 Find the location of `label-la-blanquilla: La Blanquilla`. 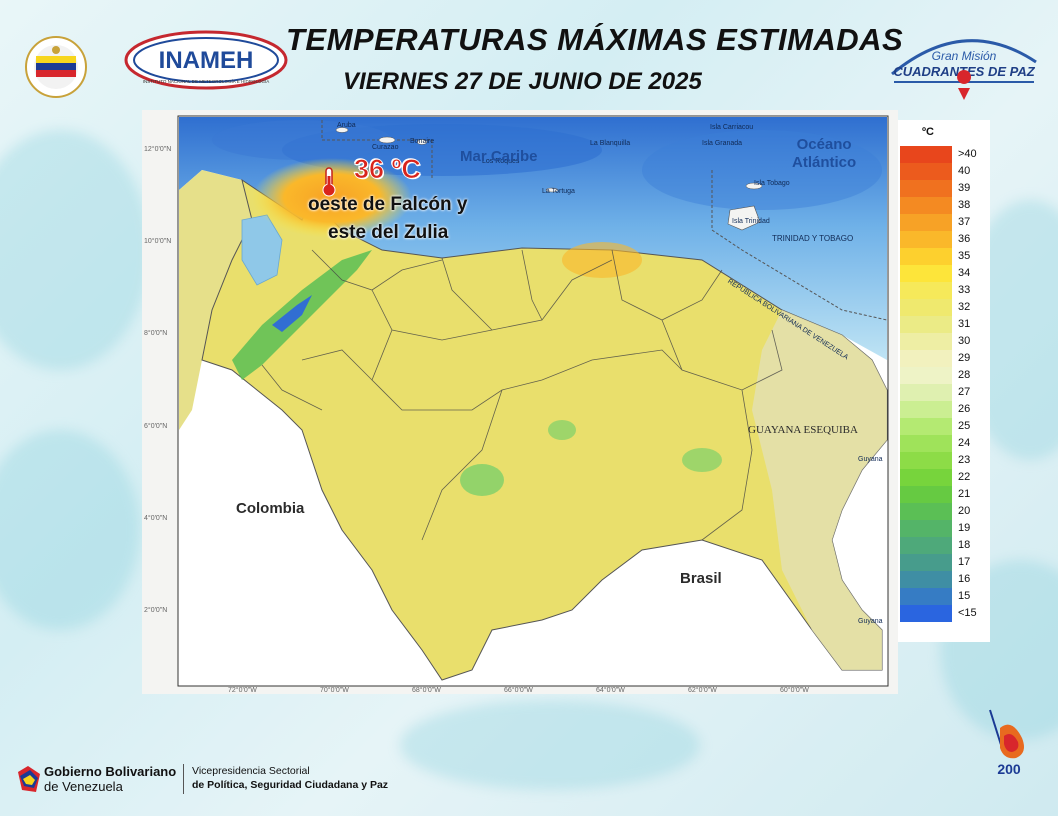

label-la-blanquilla: La Blanquilla is located at coordinates (610, 143).